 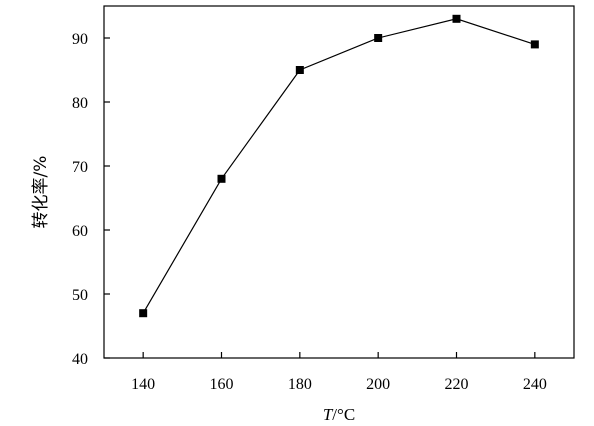 I want to click on y-tick-label: 80, so click(x=80, y=103).